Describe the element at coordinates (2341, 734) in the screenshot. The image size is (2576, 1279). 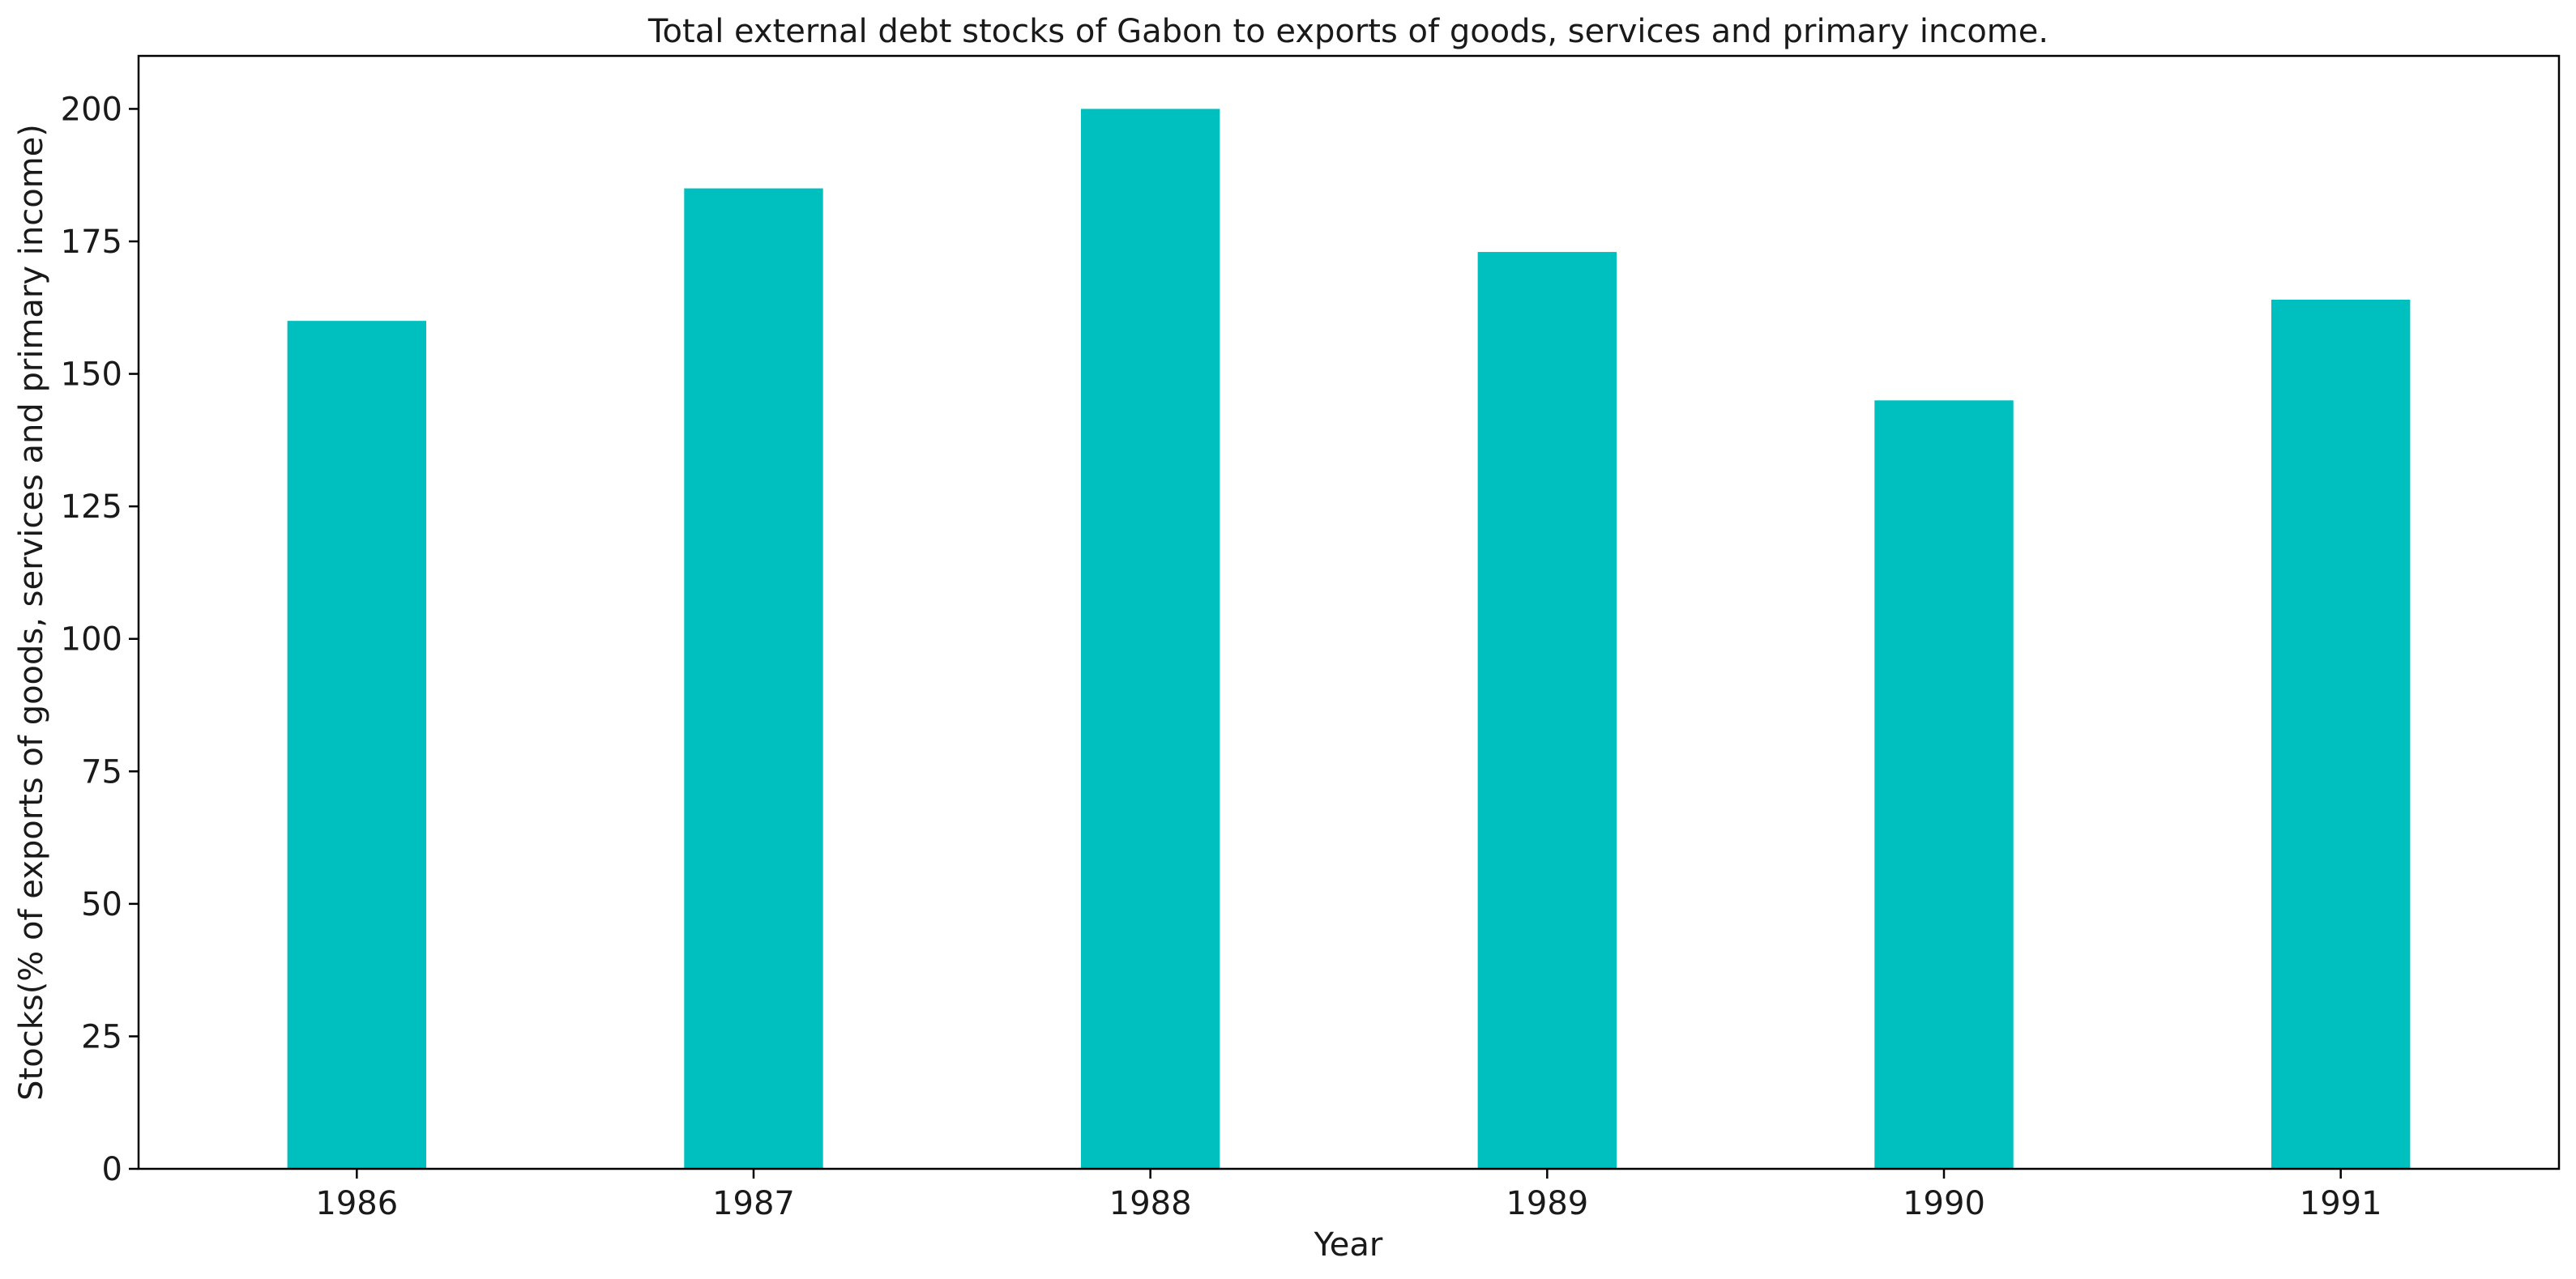
I see `bar-1991` at that location.